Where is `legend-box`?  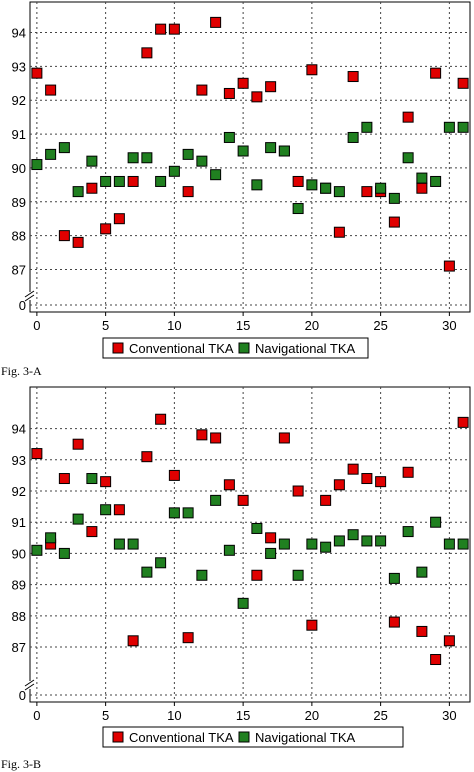 legend-box is located at coordinates (253, 737).